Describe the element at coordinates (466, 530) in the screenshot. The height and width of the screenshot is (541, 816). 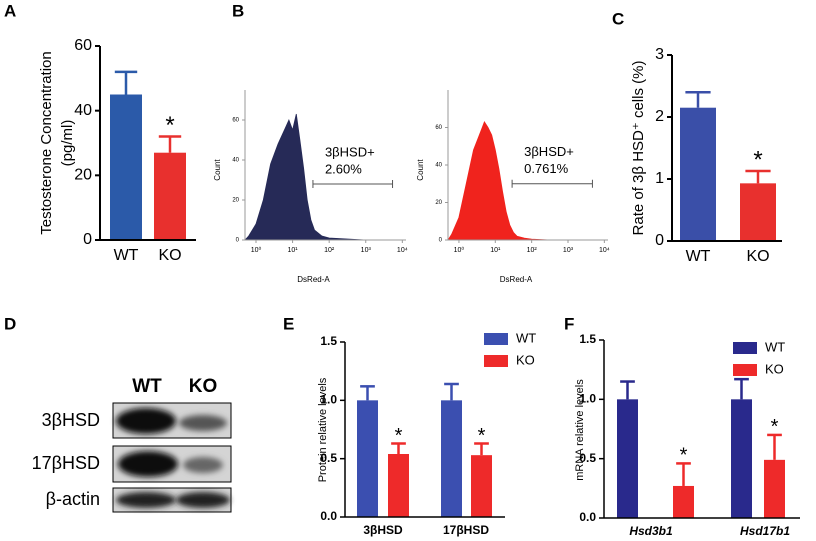
I see `x-tick-label: 17βHSD` at that location.